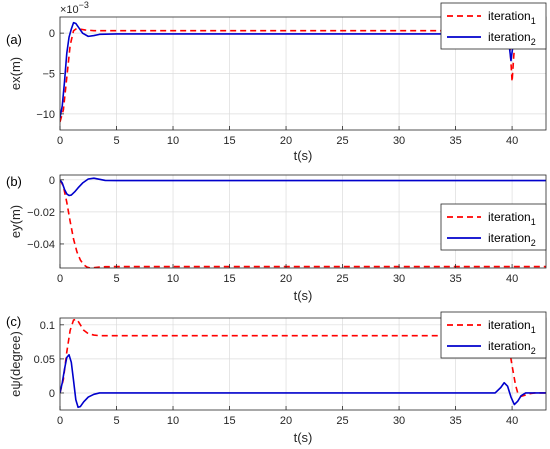  Describe the element at coordinates (15, 221) in the screenshot. I see `y-axis-label: ey(m)` at that location.